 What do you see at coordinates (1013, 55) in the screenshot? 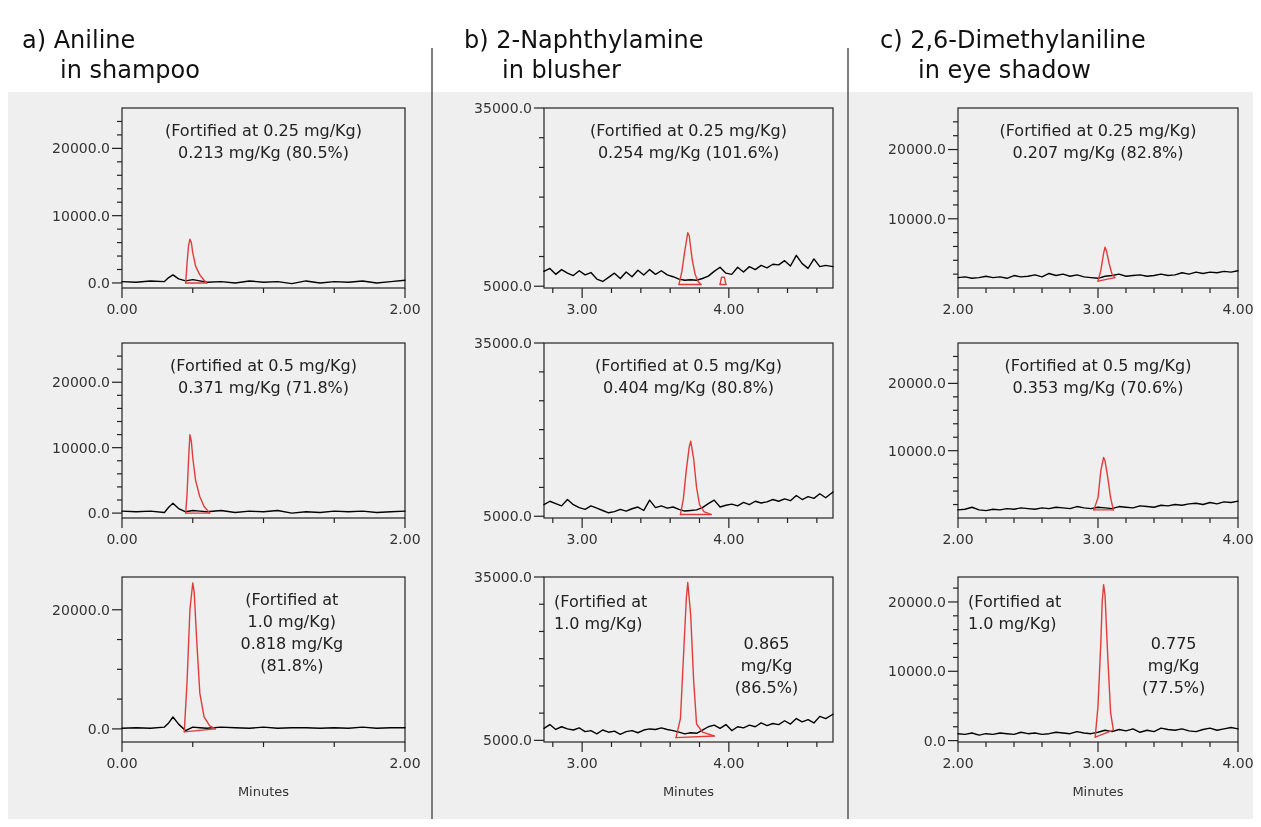
I see `chart-title: c) 2,6-Dimethylaniline in eye shadow` at bounding box center [1013, 55].